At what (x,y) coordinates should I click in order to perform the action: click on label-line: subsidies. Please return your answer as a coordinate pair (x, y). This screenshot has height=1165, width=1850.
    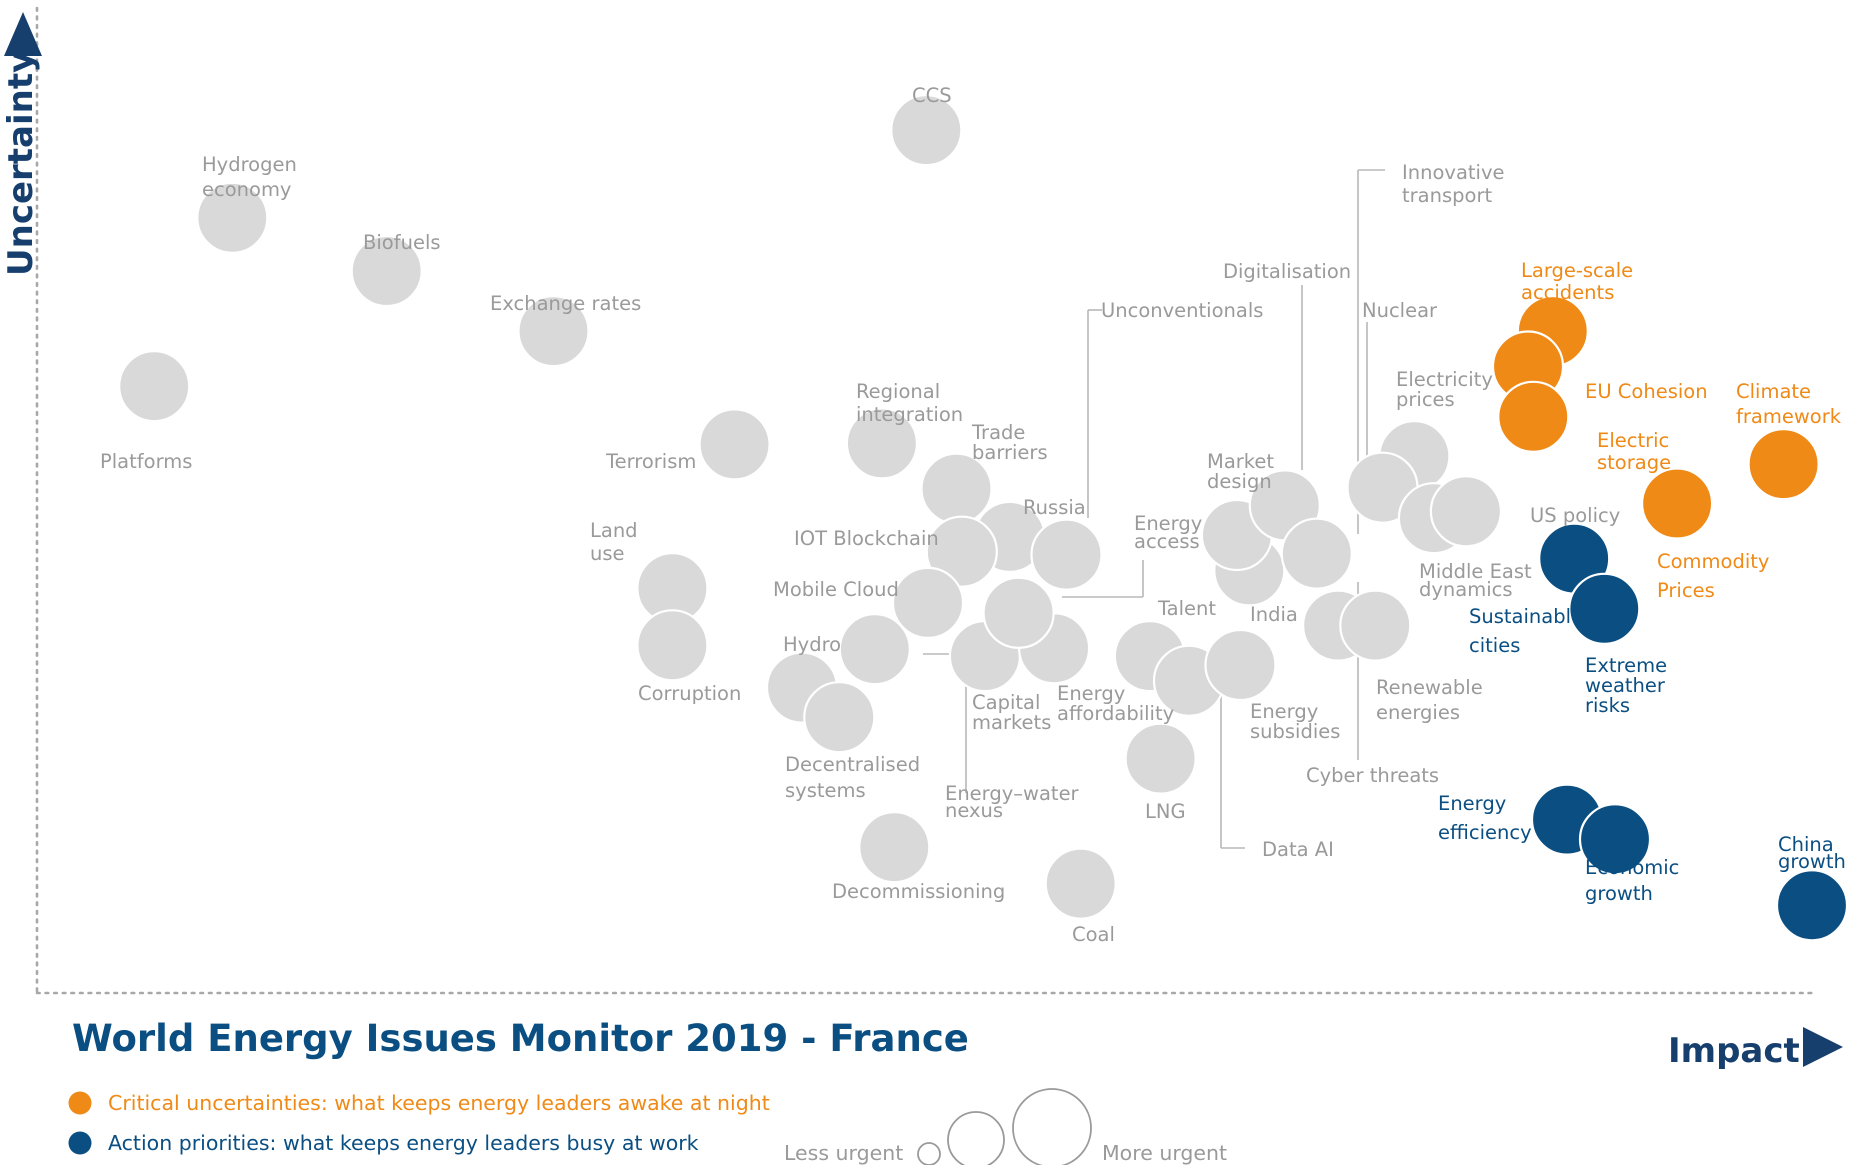
    Looking at the image, I should click on (1295, 731).